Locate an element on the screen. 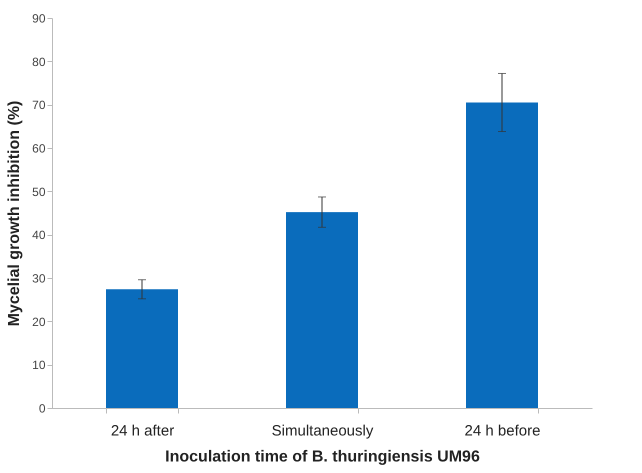 The image size is (642, 473). y-tick-label: 10 is located at coordinates (39, 365).